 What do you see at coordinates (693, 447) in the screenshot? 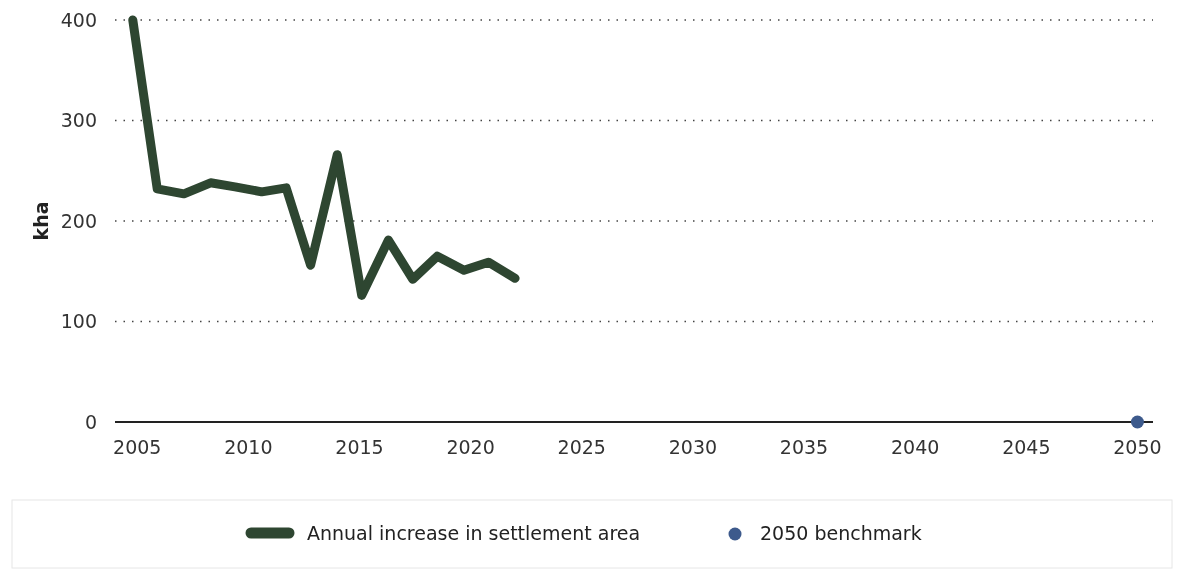
I see `x-tick-label: 2030` at bounding box center [693, 447].